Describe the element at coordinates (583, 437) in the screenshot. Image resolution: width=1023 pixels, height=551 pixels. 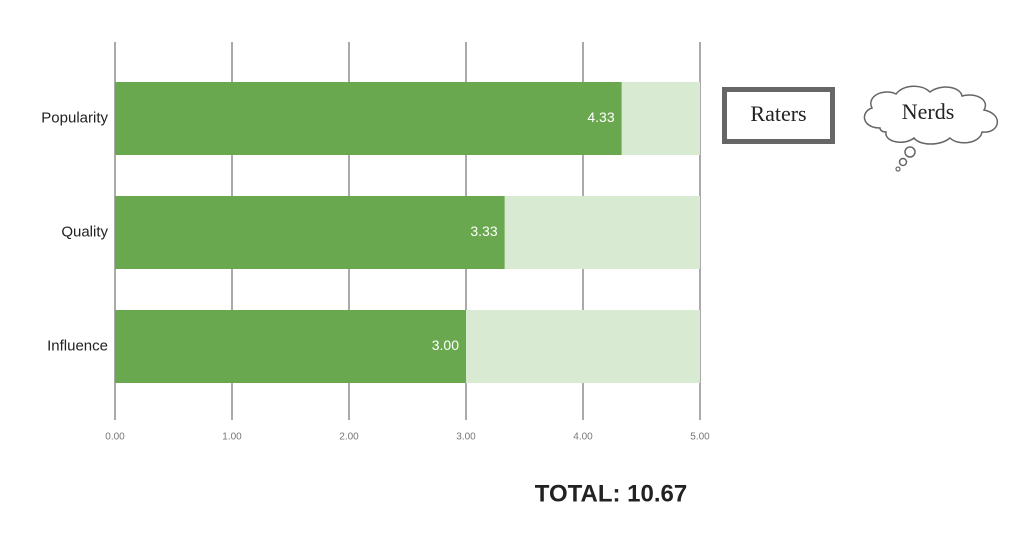
I see `x-tick-label: 4.00` at that location.